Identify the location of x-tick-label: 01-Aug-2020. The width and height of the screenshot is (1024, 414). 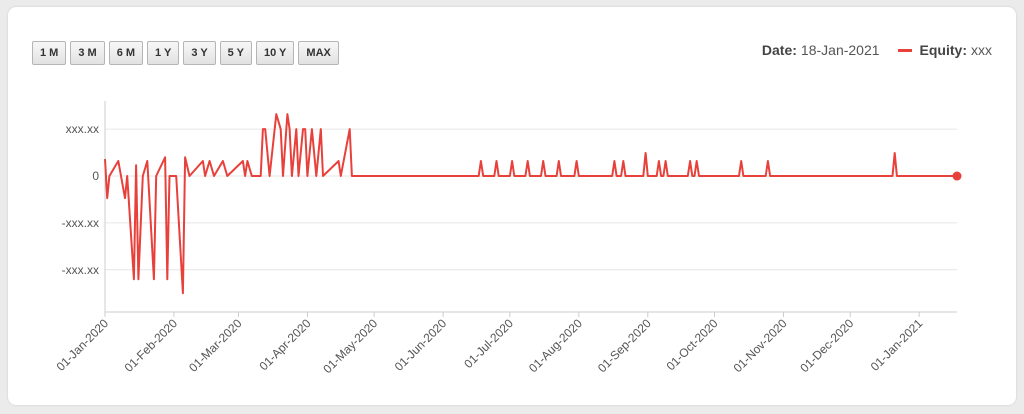
(555, 345).